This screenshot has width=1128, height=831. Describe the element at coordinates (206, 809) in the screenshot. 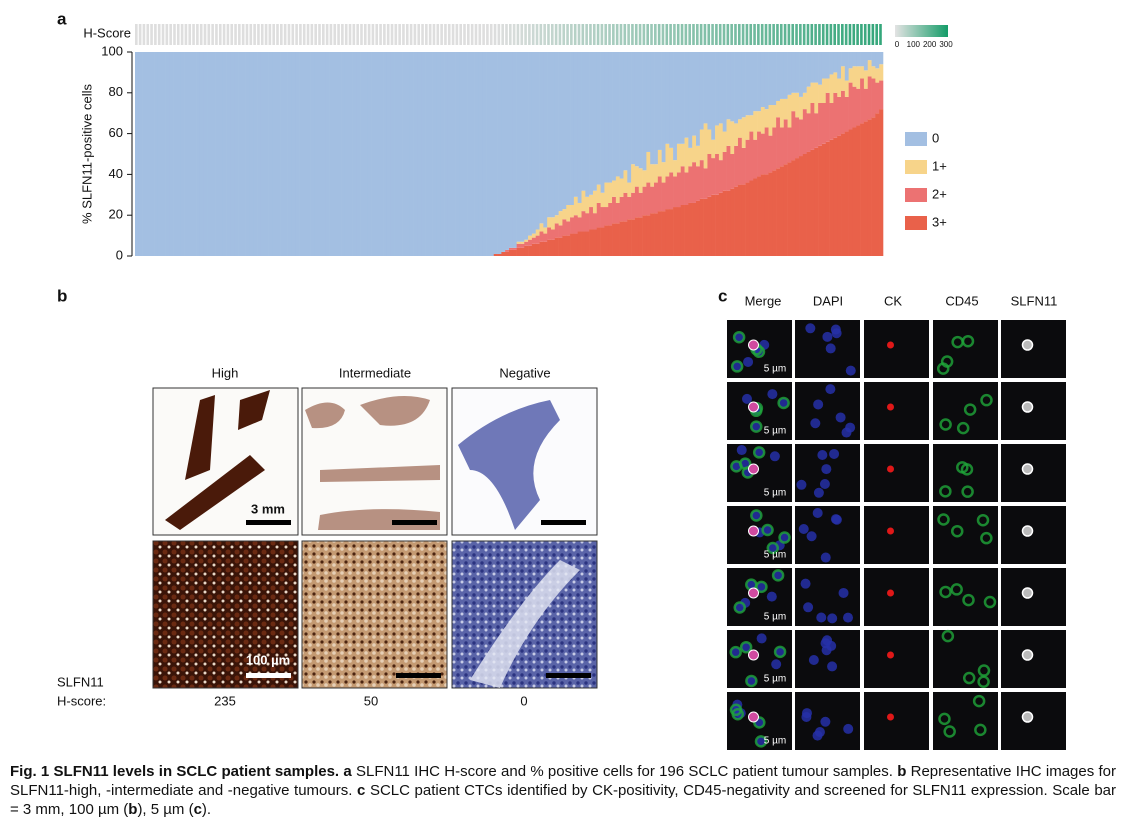

I see `caption-text: ).` at that location.